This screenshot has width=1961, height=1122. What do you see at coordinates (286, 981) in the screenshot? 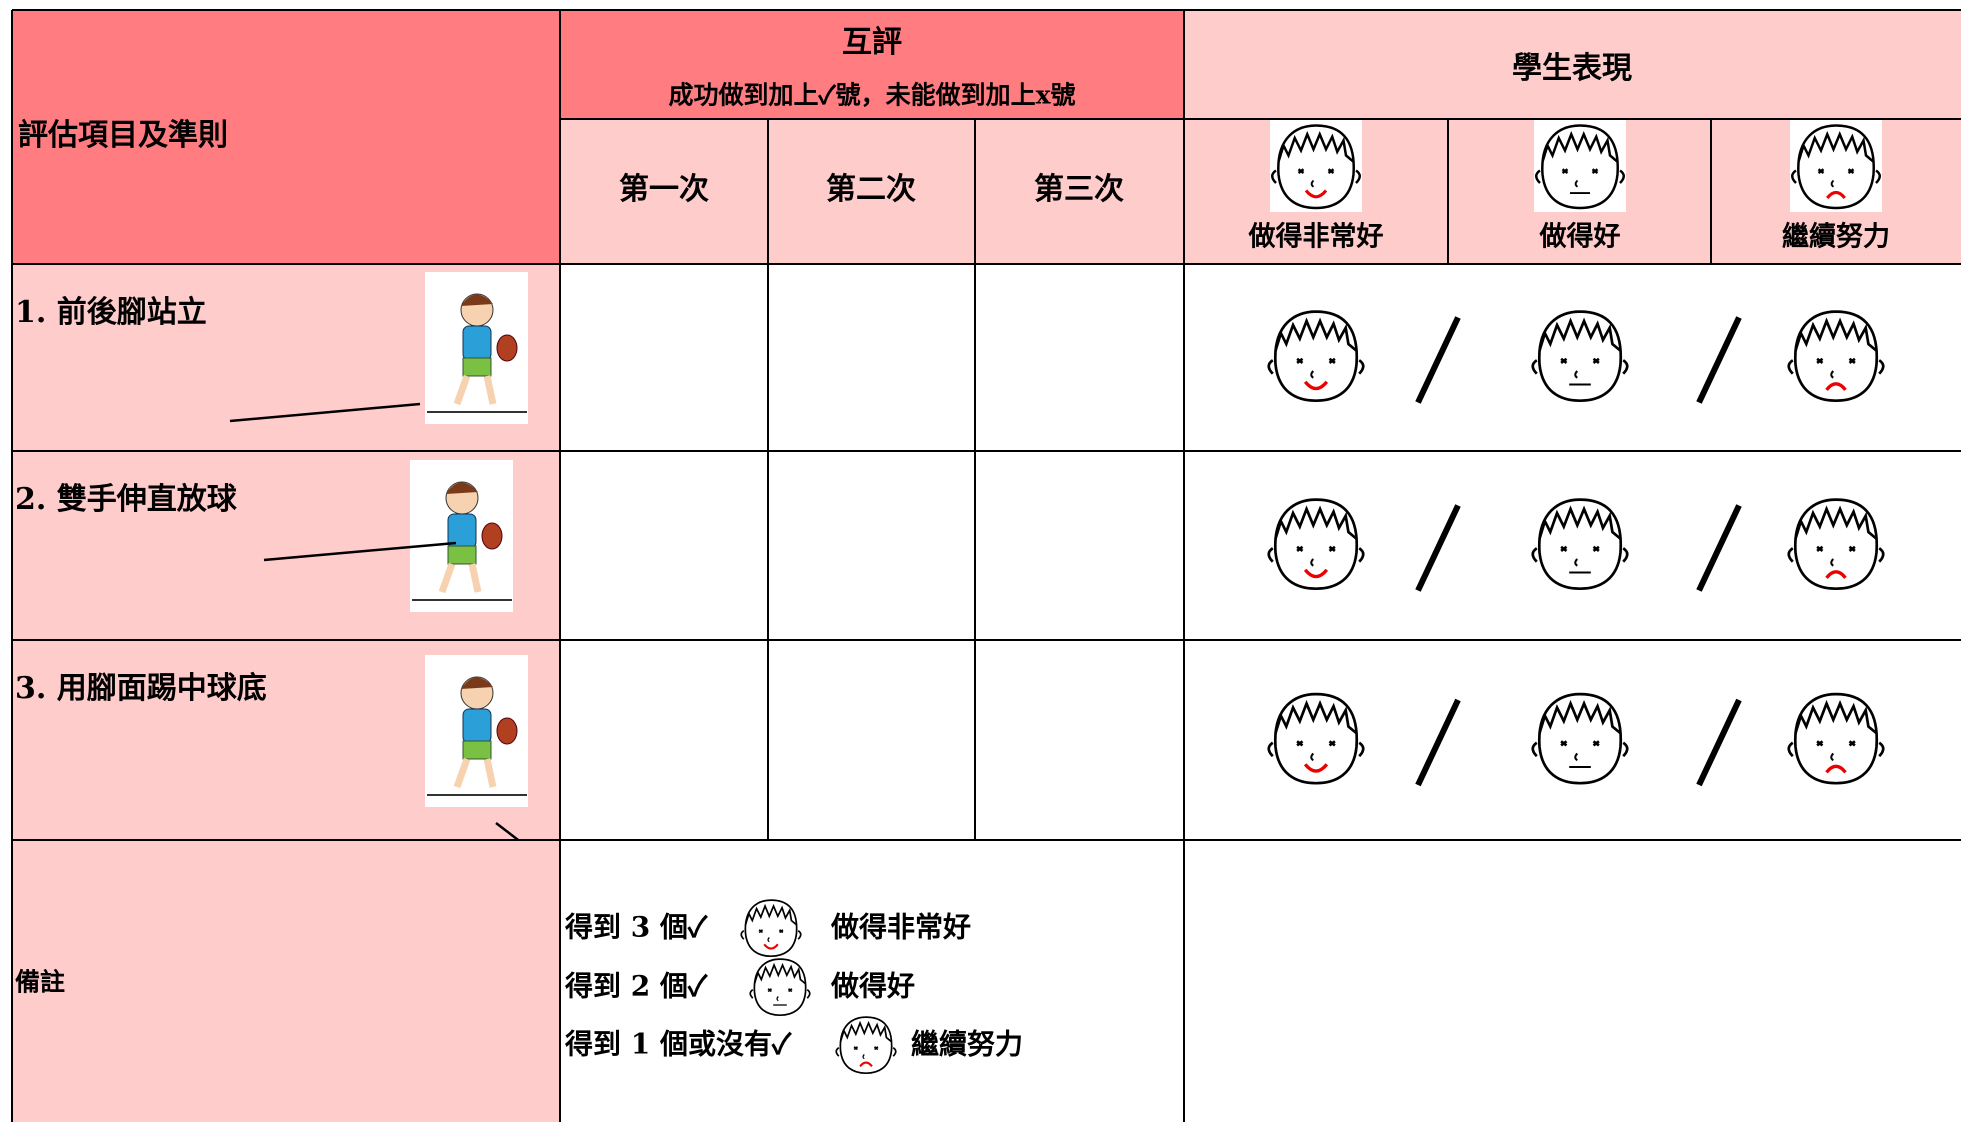
I see `remarks-cell` at bounding box center [286, 981].